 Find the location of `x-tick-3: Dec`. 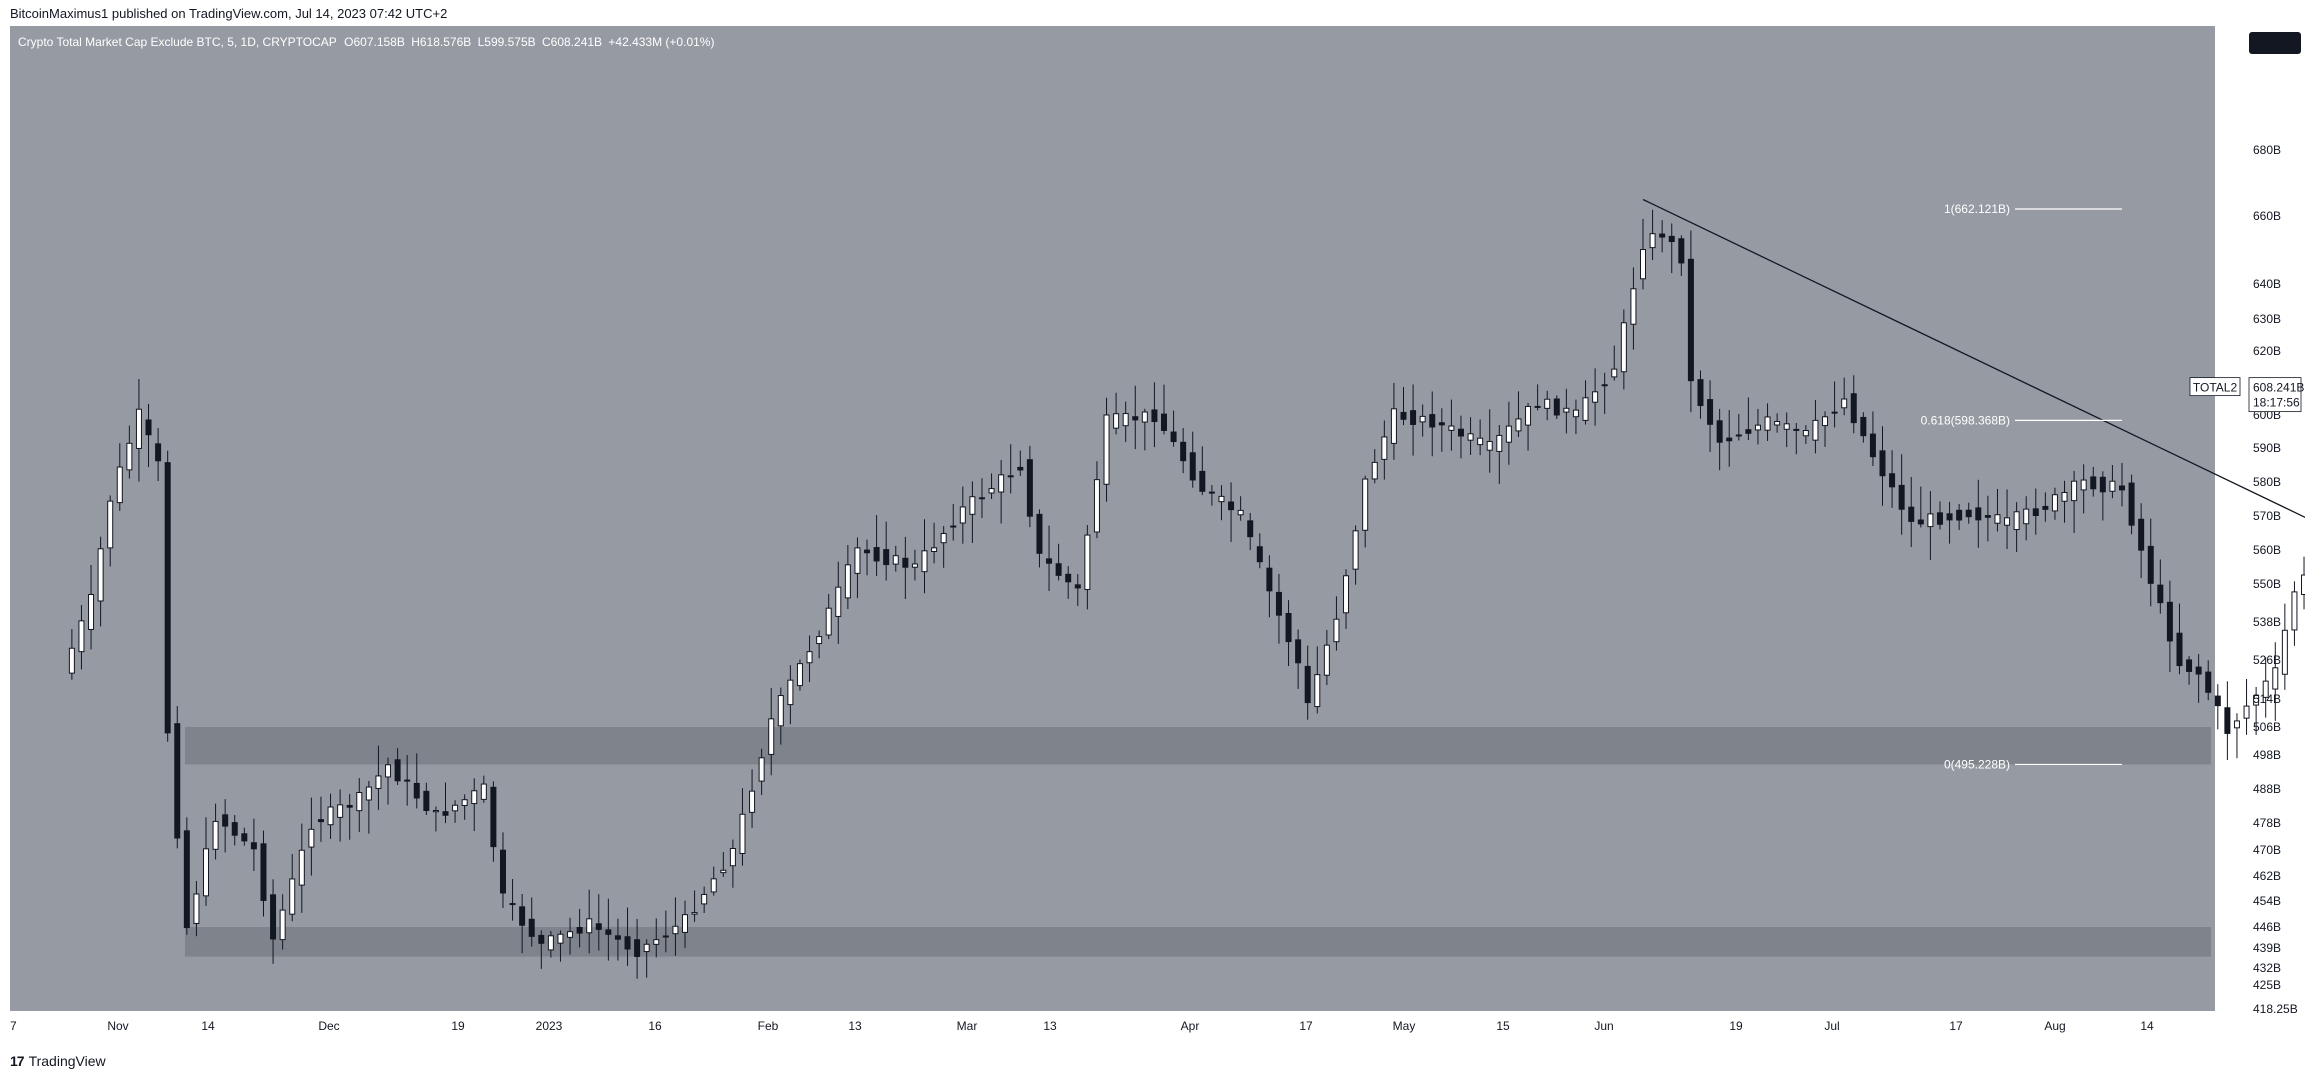

x-tick-3: Dec is located at coordinates (328, 1026).